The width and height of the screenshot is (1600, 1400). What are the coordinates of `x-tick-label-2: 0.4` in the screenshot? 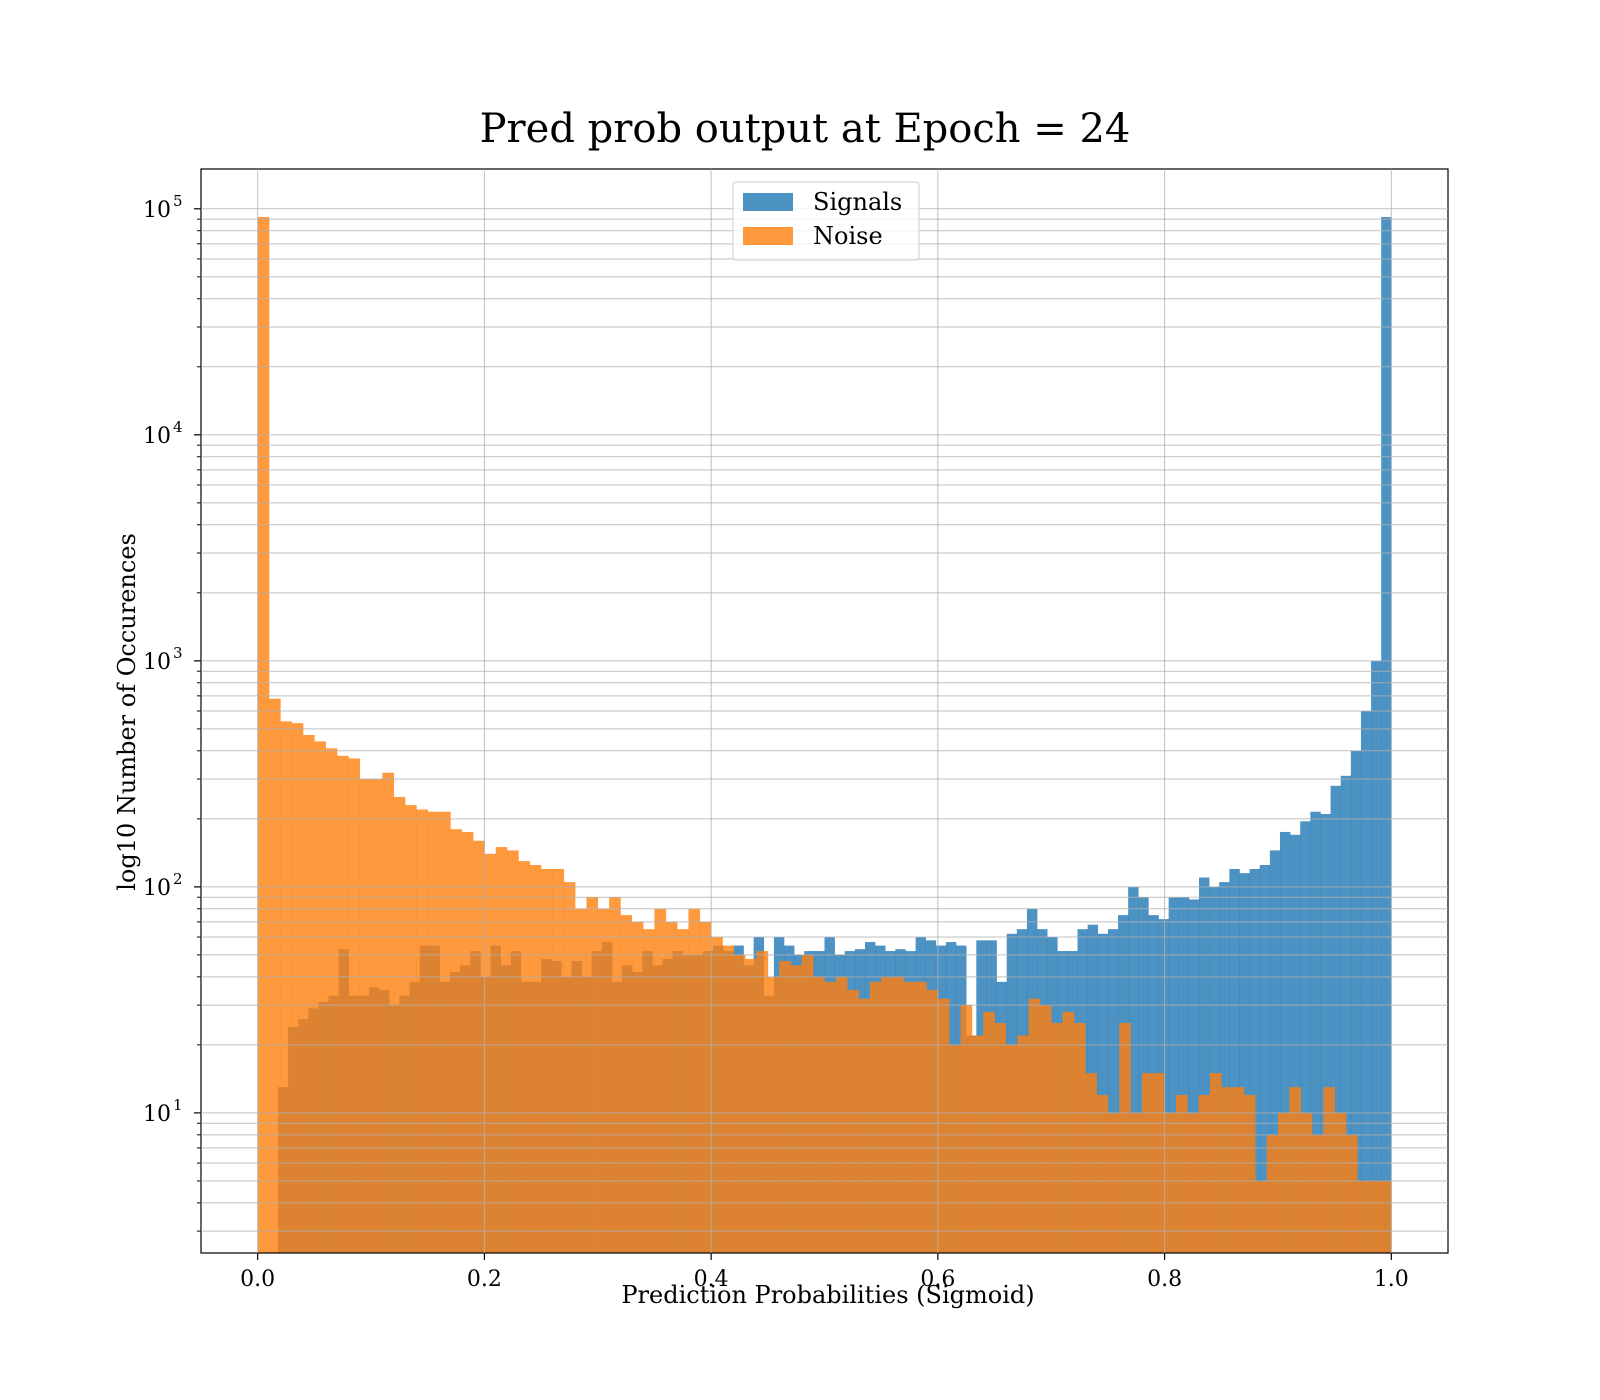 It's located at (711, 1279).